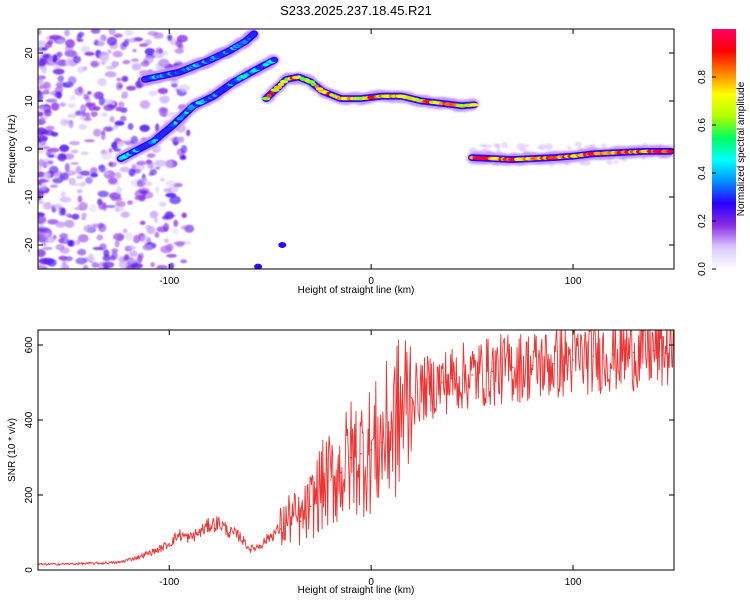 Image resolution: width=750 pixels, height=600 pixels. I want to click on x-tick-label: 0, so click(371, 582).